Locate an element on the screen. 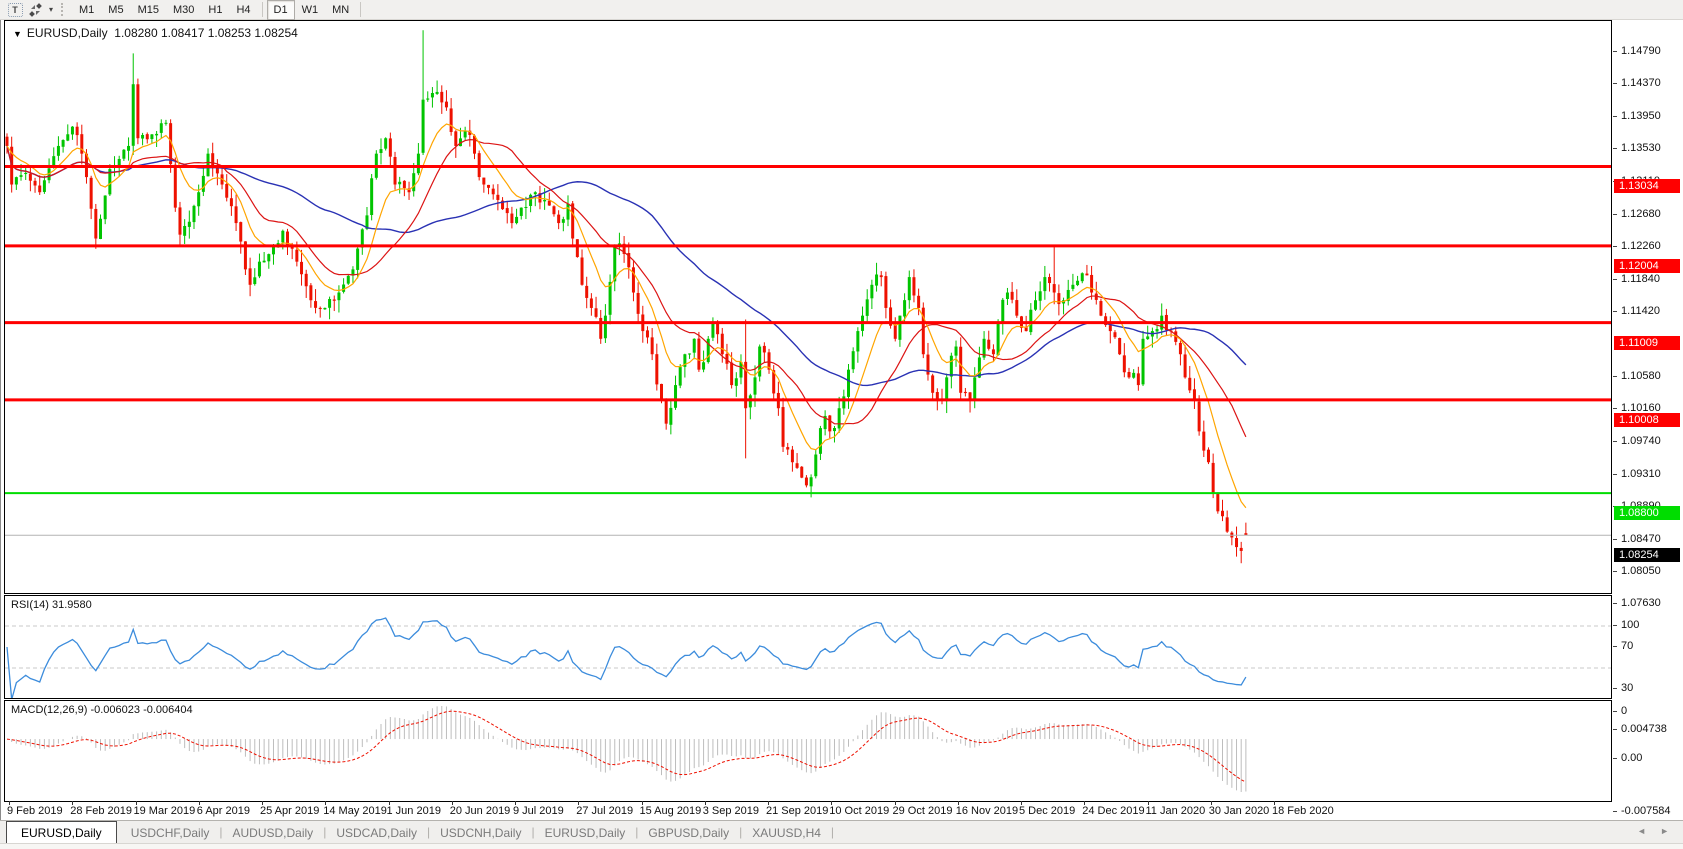 Image resolution: width=1683 pixels, height=849 pixels. toolbar-grip-handle is located at coordinates (63, 9).